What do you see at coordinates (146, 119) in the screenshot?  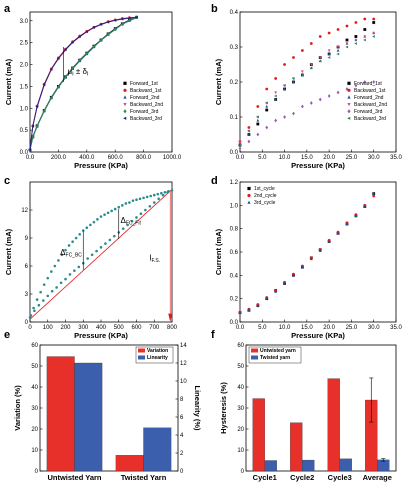 I see `legend-label: Backward_3rd` at bounding box center [146, 119].